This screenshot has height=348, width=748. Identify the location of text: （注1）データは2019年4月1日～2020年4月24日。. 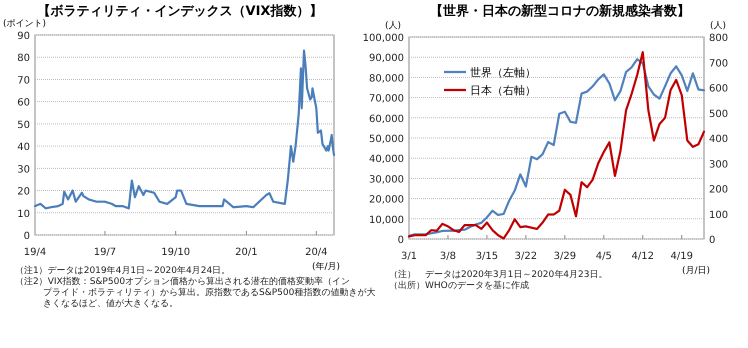
(122, 270).